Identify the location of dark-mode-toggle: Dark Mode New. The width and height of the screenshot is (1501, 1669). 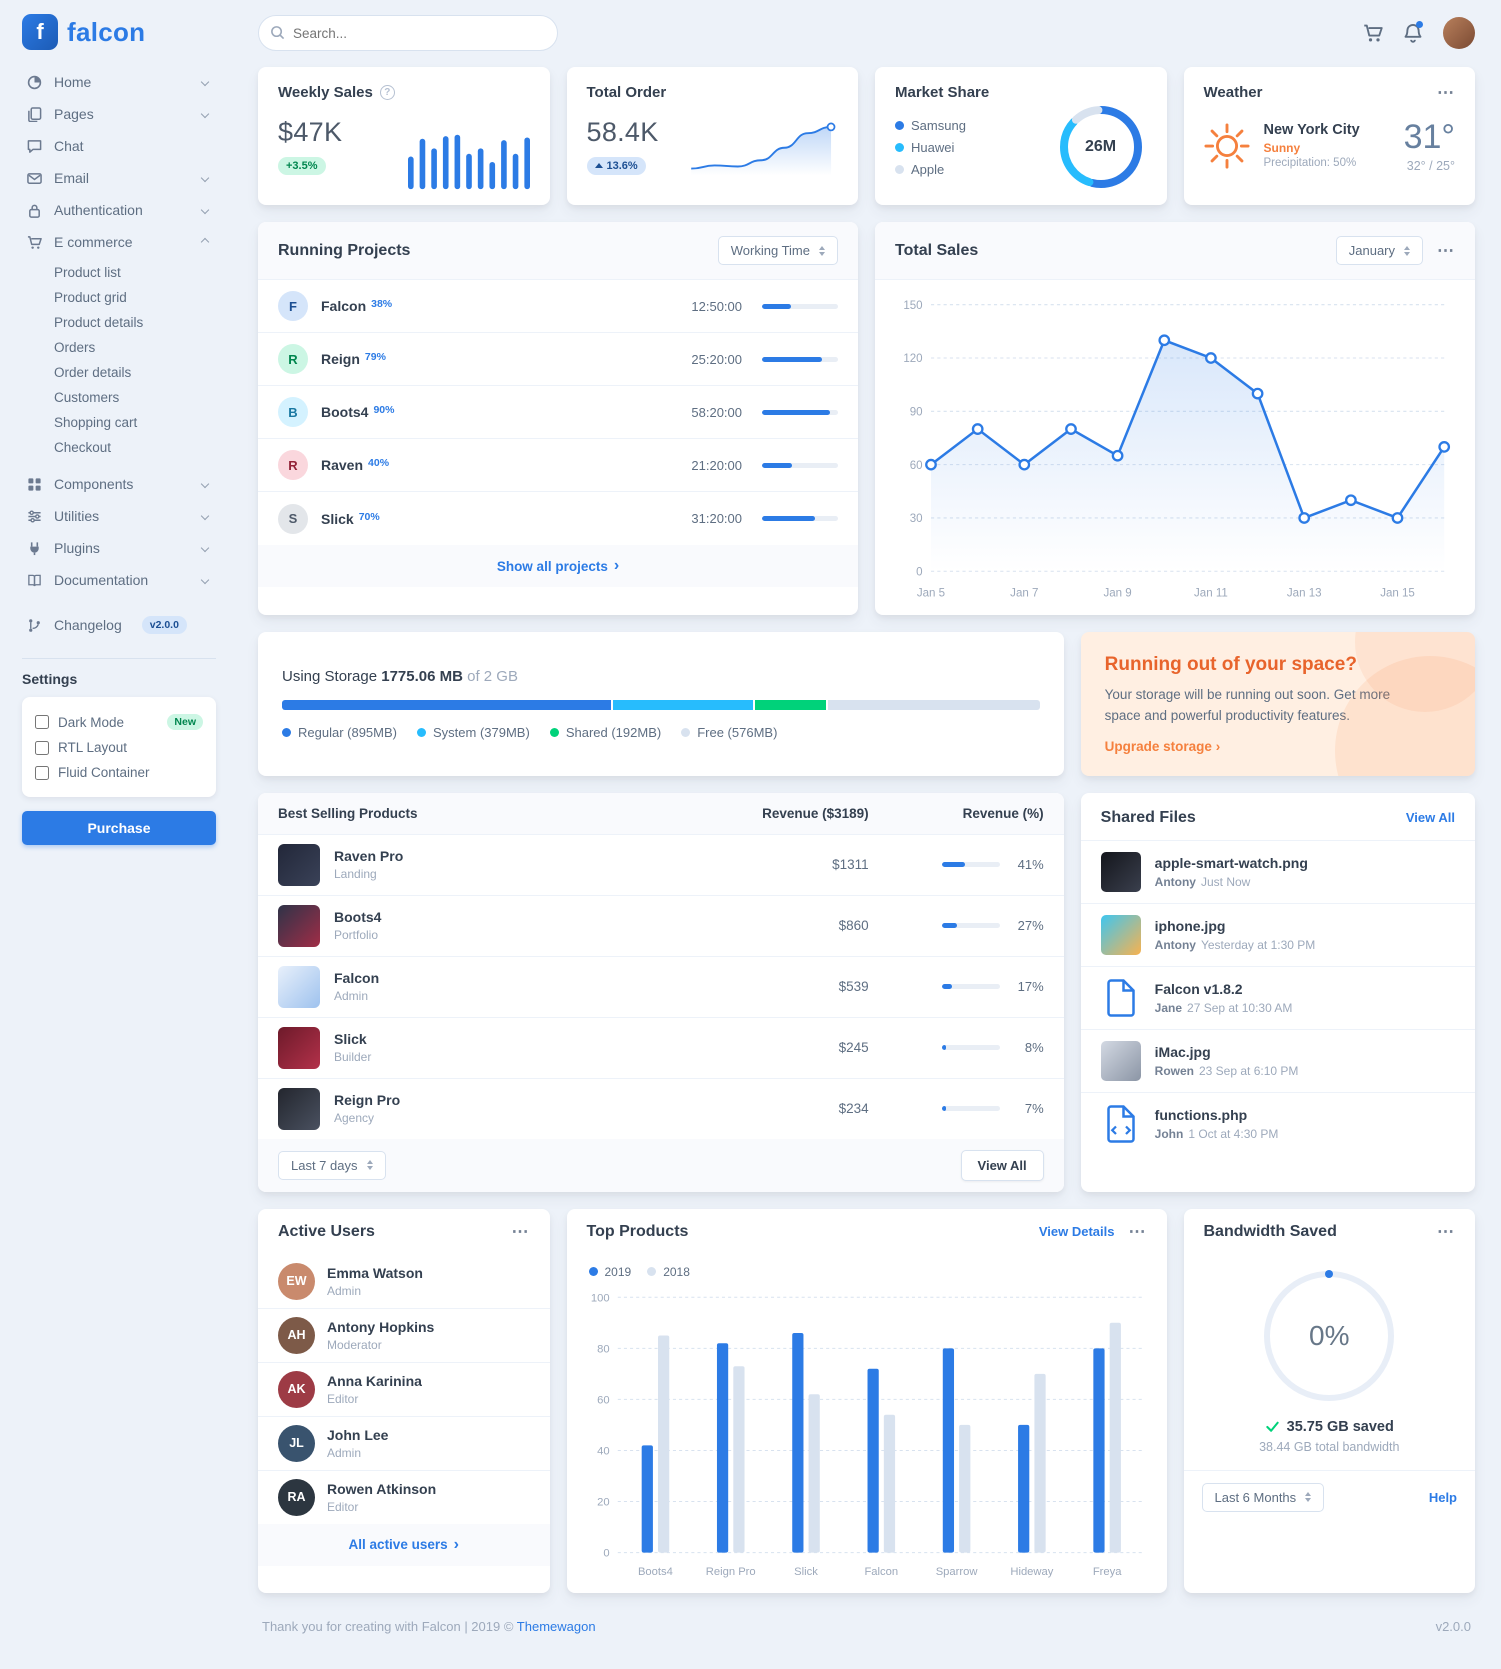
(119, 722).